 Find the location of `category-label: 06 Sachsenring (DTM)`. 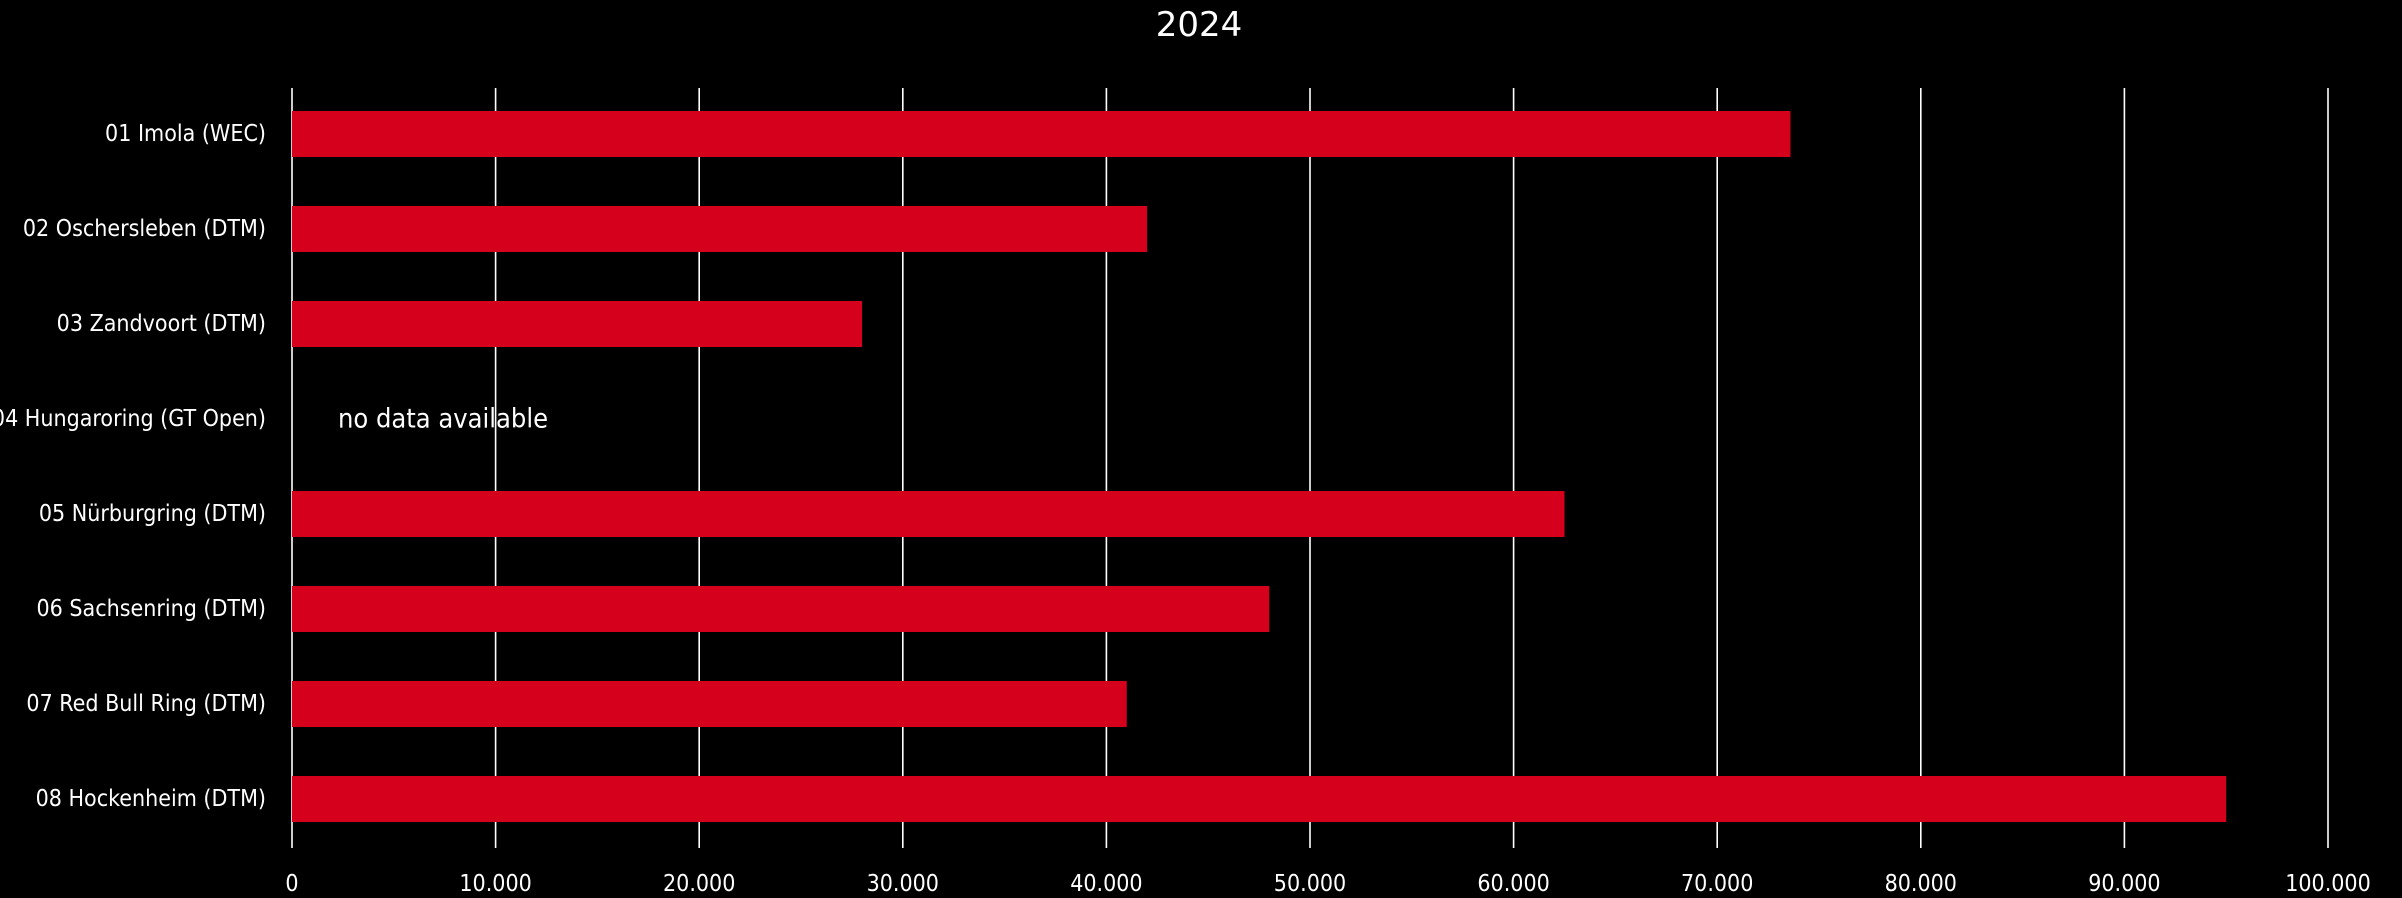

category-label: 06 Sachsenring (DTM) is located at coordinates (152, 609).